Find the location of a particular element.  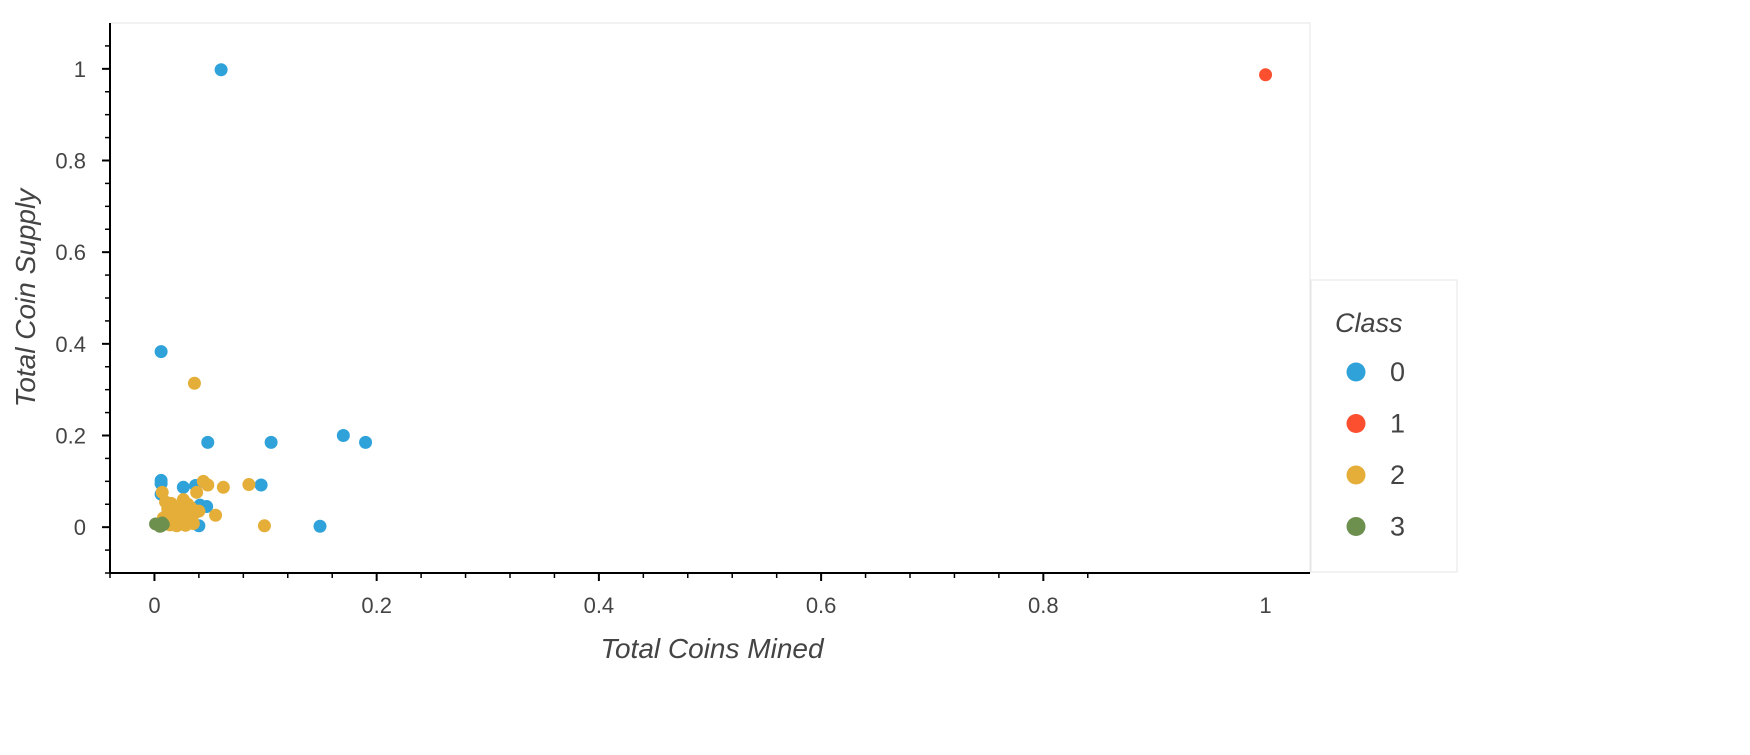

legend-label-1: 1 is located at coordinates (1397, 424).